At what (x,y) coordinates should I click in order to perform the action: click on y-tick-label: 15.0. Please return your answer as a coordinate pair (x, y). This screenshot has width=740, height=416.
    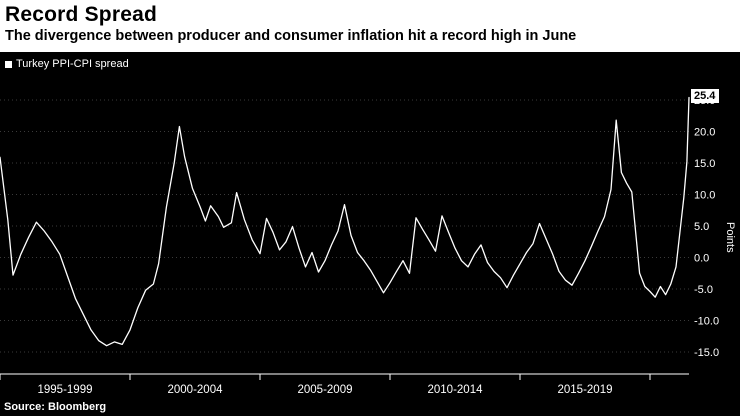
    Looking at the image, I should click on (704, 164).